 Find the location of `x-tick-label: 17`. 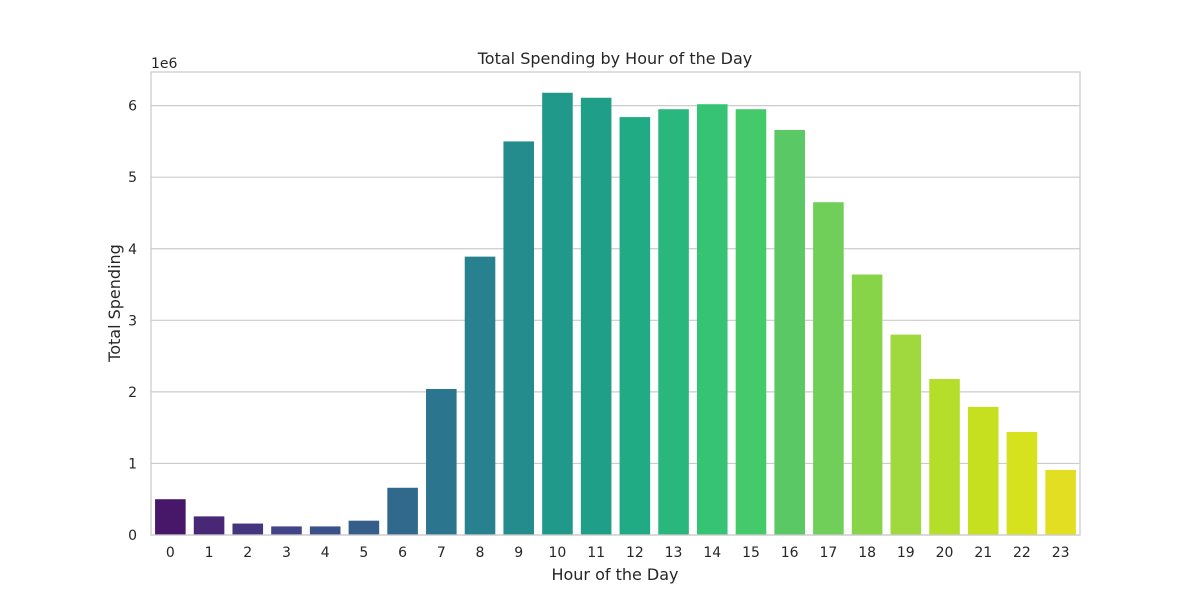

x-tick-label: 17 is located at coordinates (828, 553).